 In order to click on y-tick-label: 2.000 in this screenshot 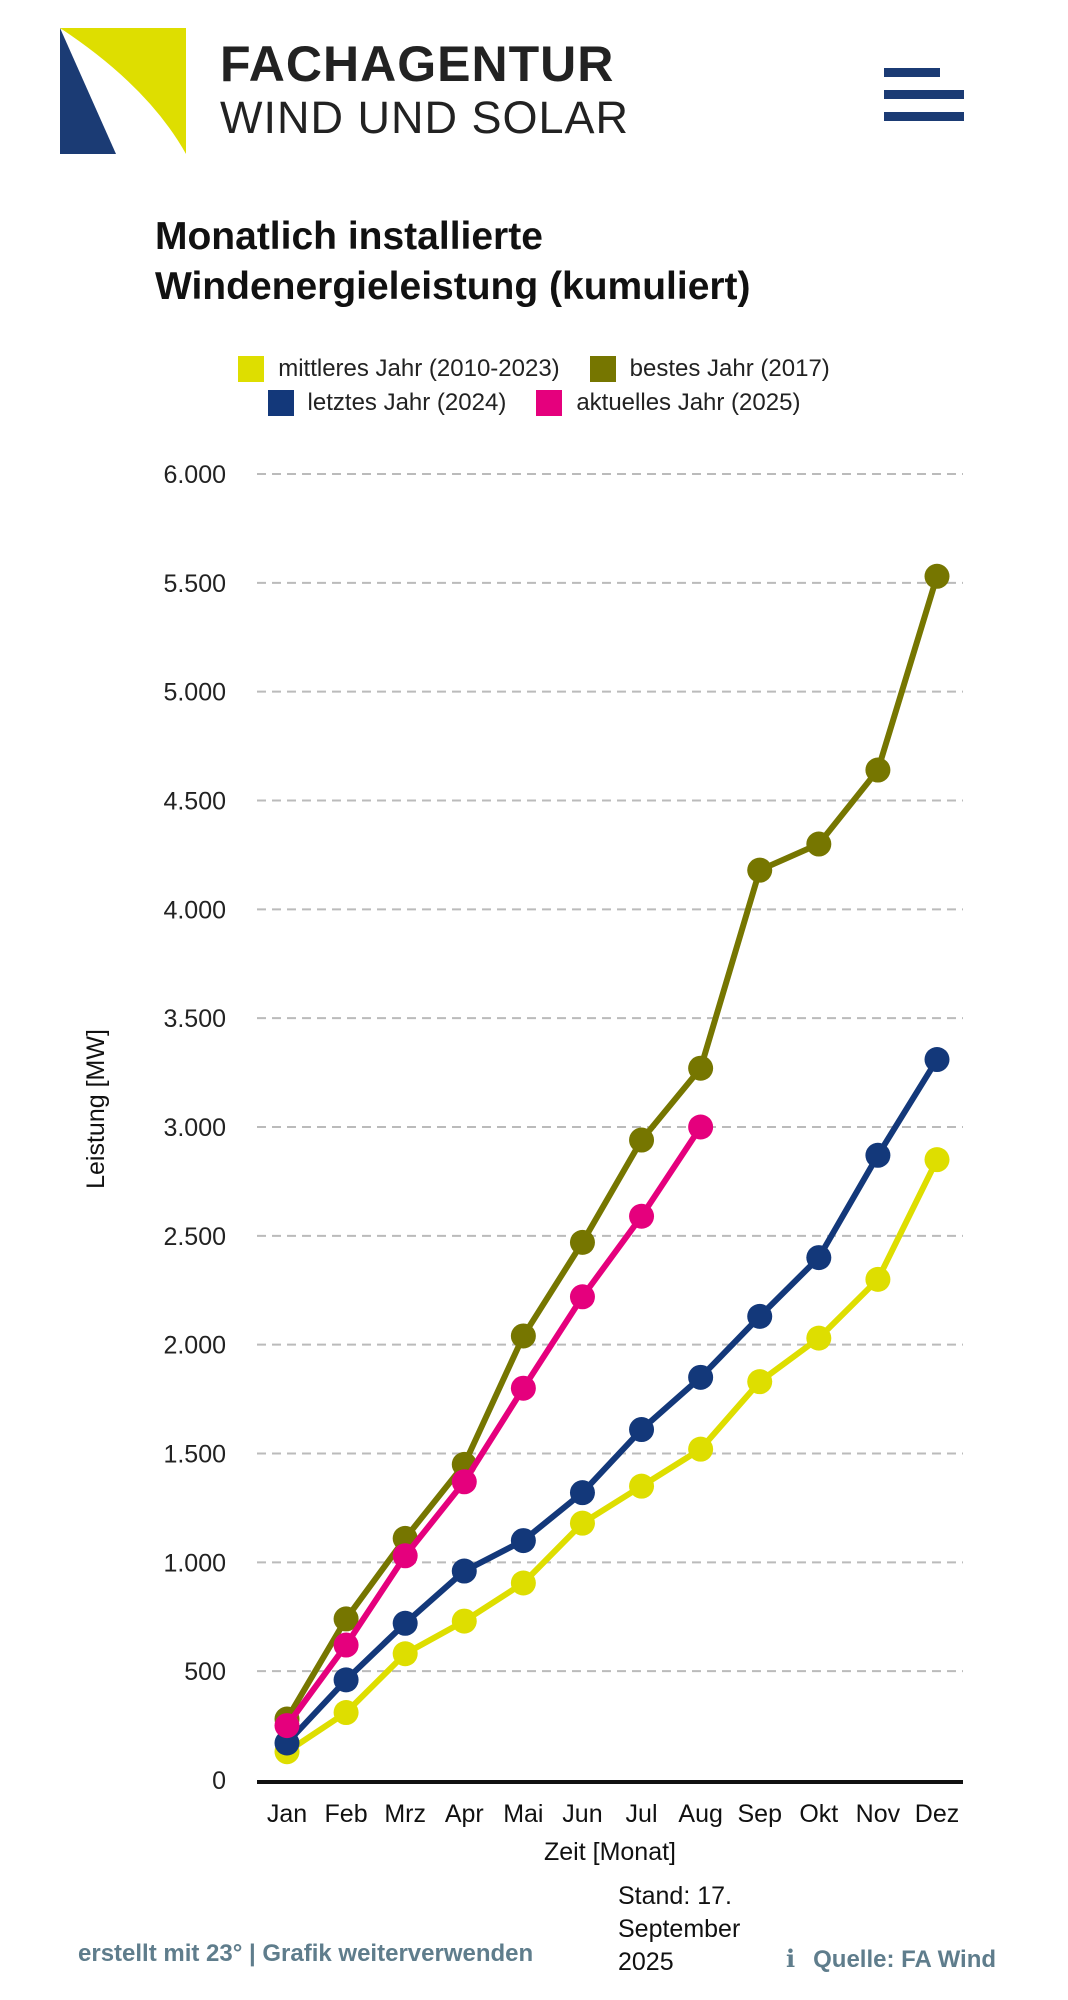, I will do `click(194, 1346)`.